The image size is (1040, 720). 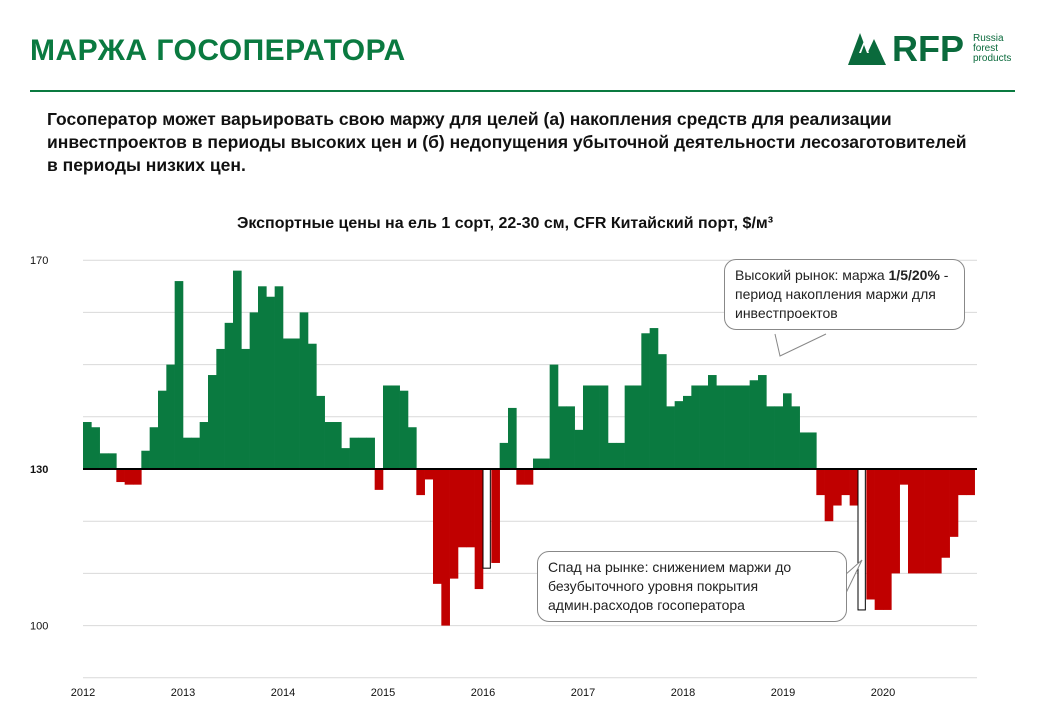 What do you see at coordinates (683, 693) in the screenshot?
I see `x-tick-label: 2018` at bounding box center [683, 693].